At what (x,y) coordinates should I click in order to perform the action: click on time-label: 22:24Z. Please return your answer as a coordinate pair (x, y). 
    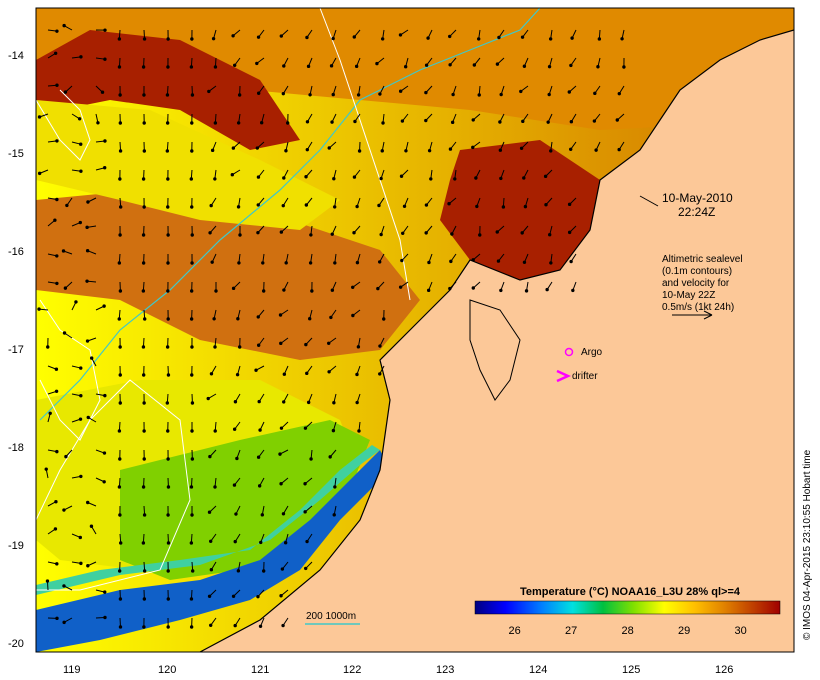
    Looking at the image, I should click on (696, 212).